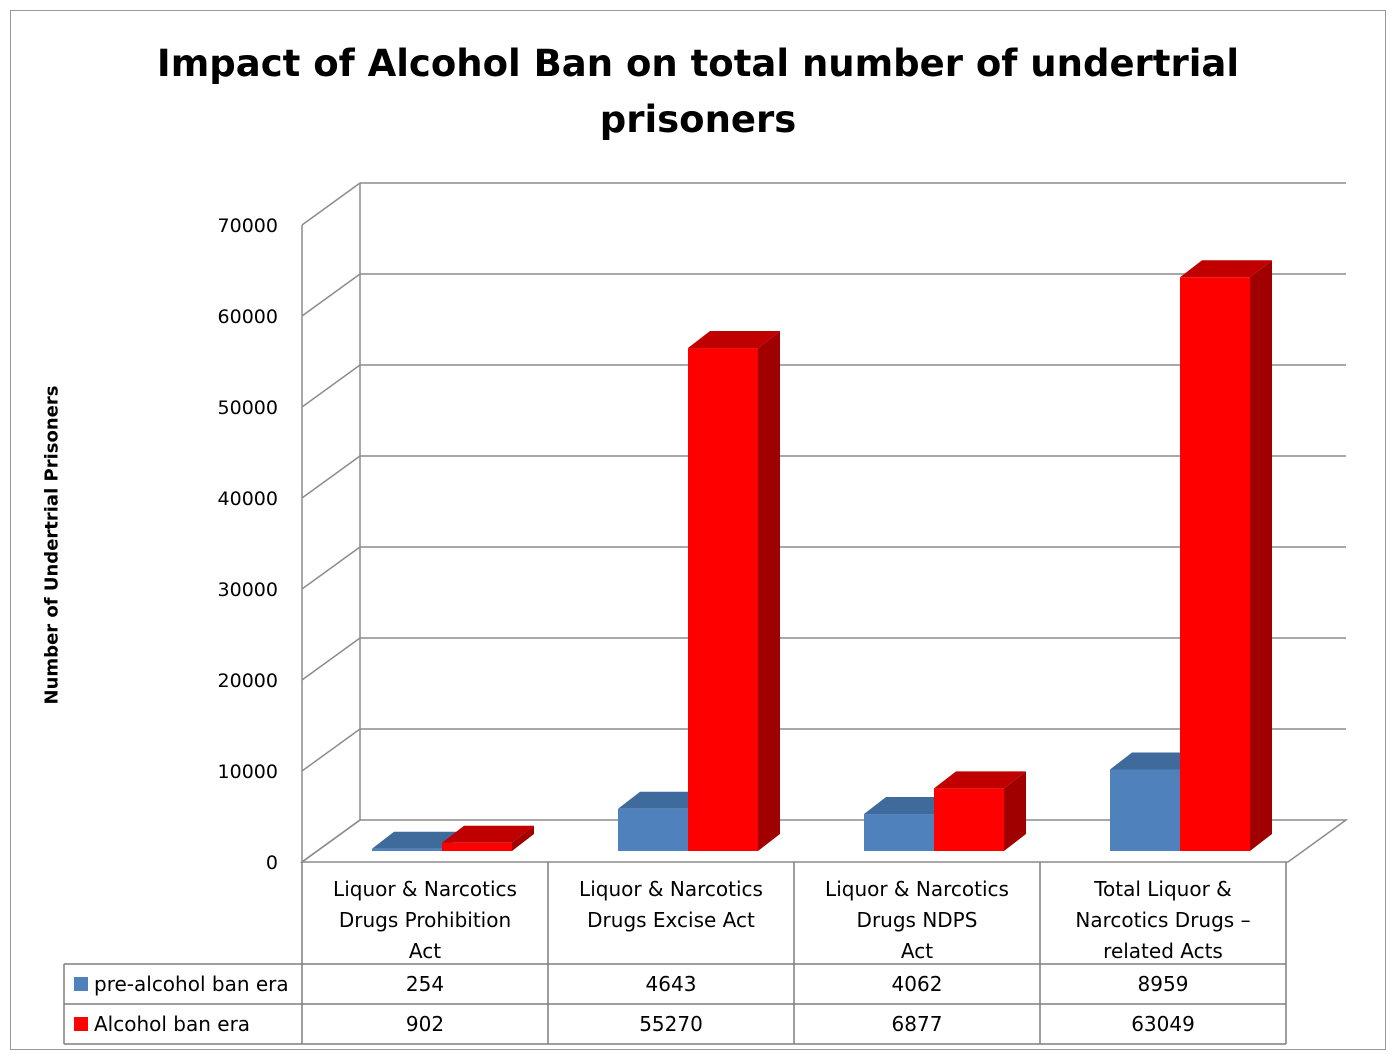 This screenshot has height=1055, width=1396. I want to click on legend-entry: pre-alcohol ban era, so click(191, 984).